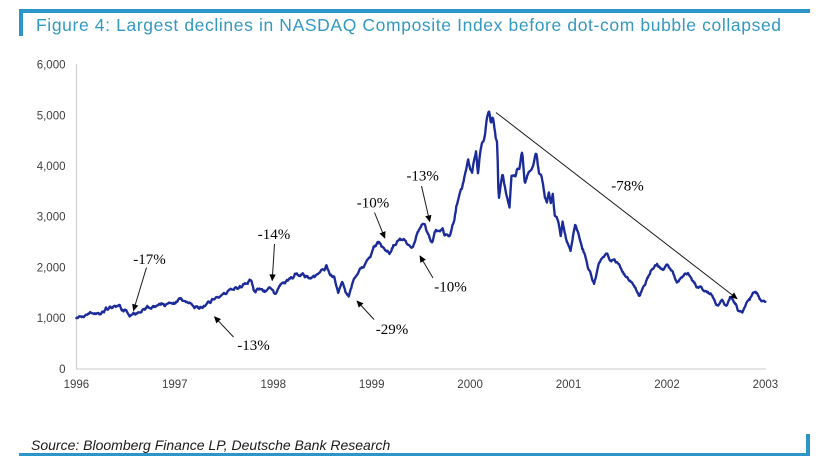  Describe the element at coordinates (51, 268) in the screenshot. I see `svg-text: 2,000` at that location.